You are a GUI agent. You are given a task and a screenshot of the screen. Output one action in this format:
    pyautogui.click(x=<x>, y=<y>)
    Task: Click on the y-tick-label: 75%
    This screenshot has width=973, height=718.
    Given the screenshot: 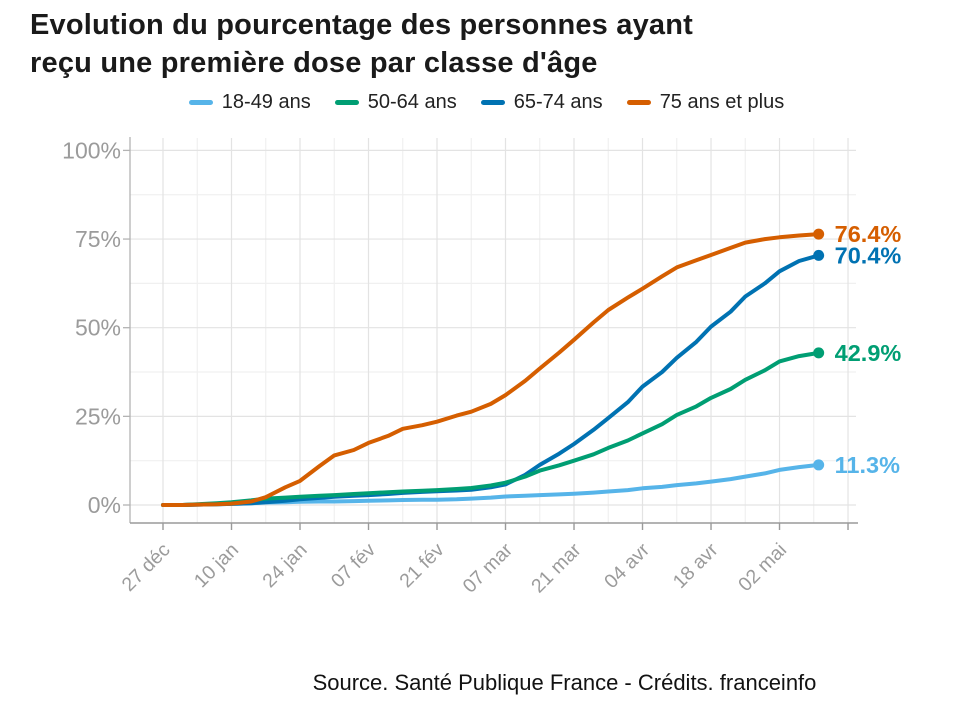 What is the action you would take?
    pyautogui.click(x=98, y=239)
    